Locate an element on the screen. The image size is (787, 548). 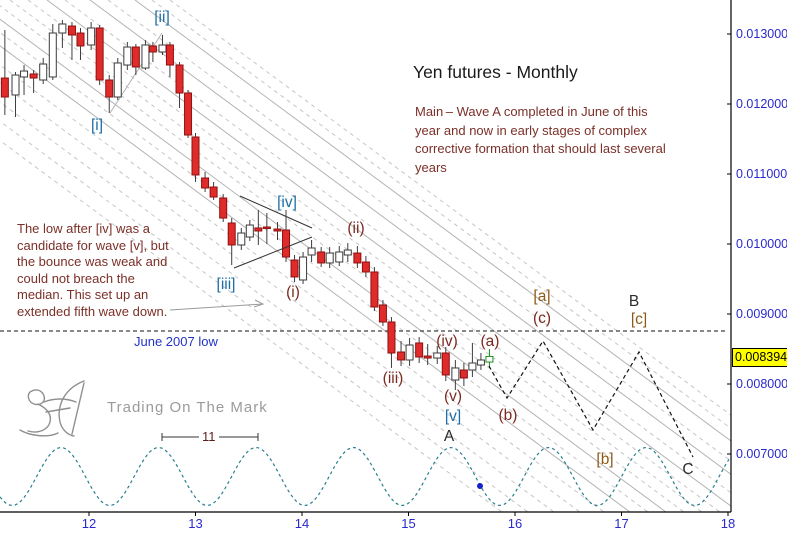
wave-label-ii-paren: (ii) is located at coordinates (356, 228).